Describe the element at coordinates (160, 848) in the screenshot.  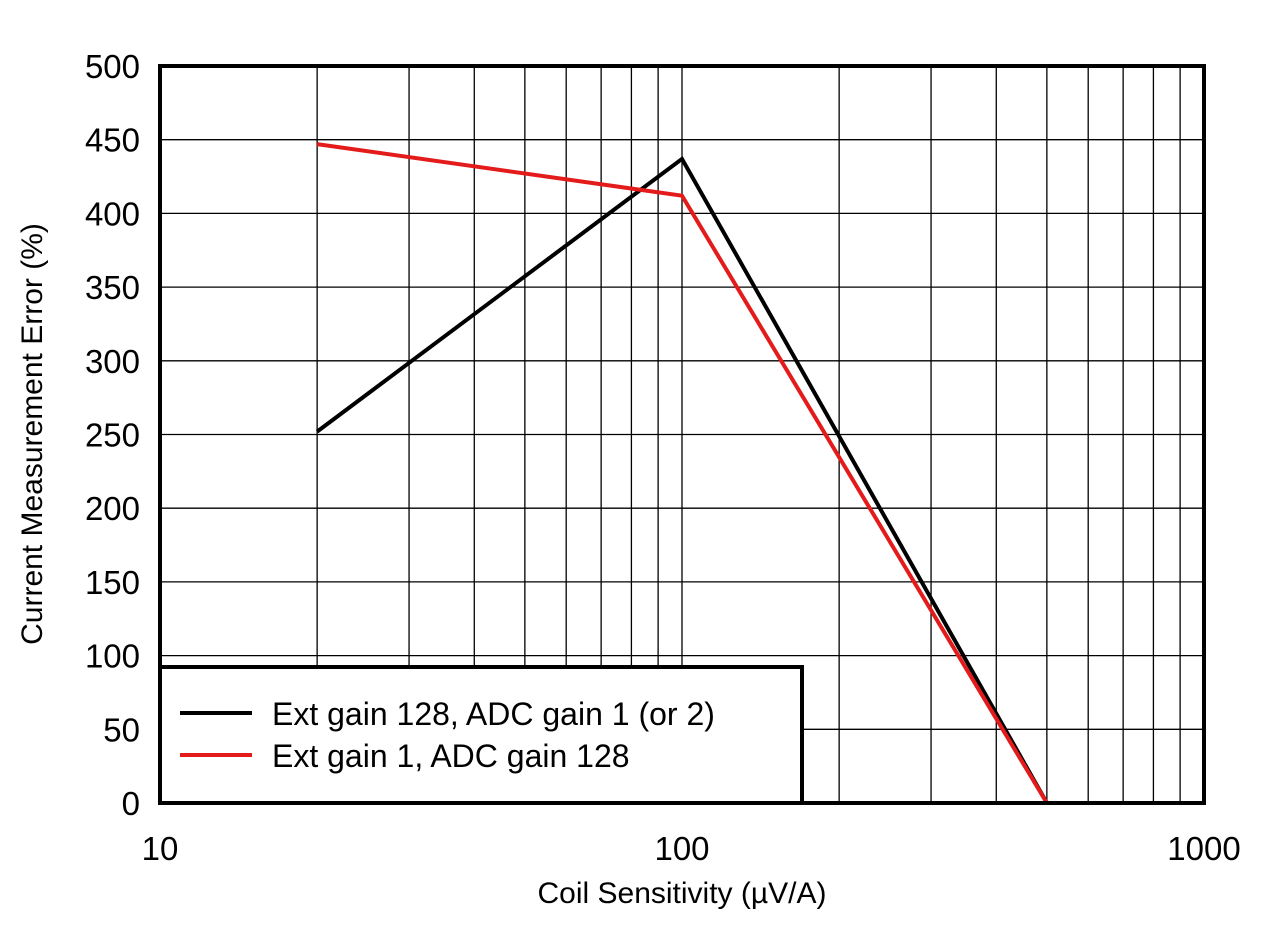
I see `x-tick-label: 10` at that location.